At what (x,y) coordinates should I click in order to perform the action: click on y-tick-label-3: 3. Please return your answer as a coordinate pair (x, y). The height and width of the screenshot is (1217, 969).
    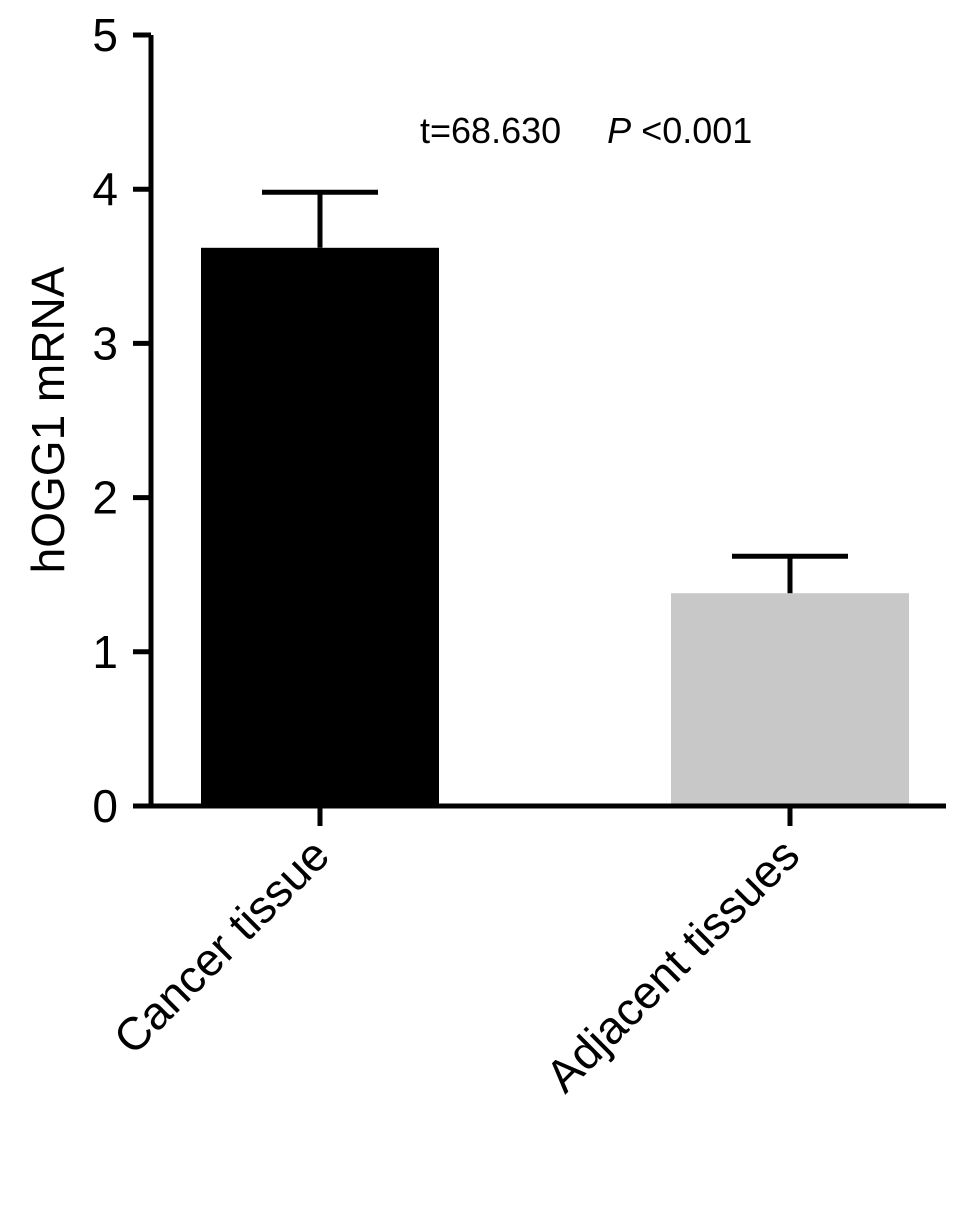
    Looking at the image, I should click on (105, 343).